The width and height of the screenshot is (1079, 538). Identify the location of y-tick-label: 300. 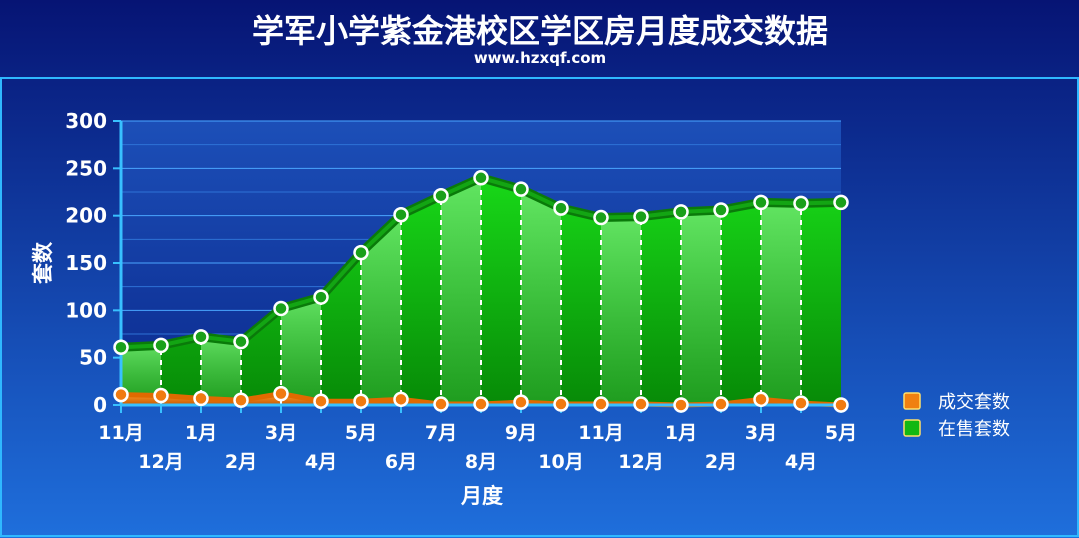
(86, 121).